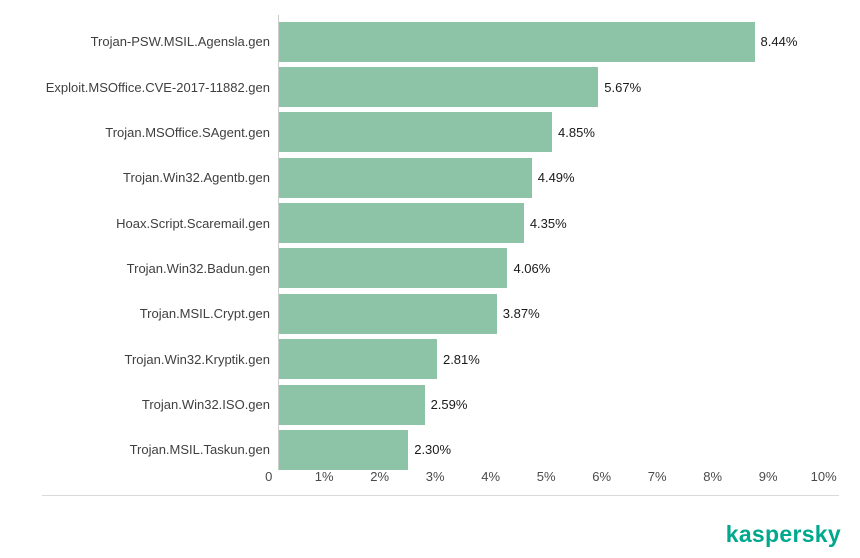 Image resolution: width=860 pixels, height=558 pixels. I want to click on value-label: 5.67%, so click(623, 87).